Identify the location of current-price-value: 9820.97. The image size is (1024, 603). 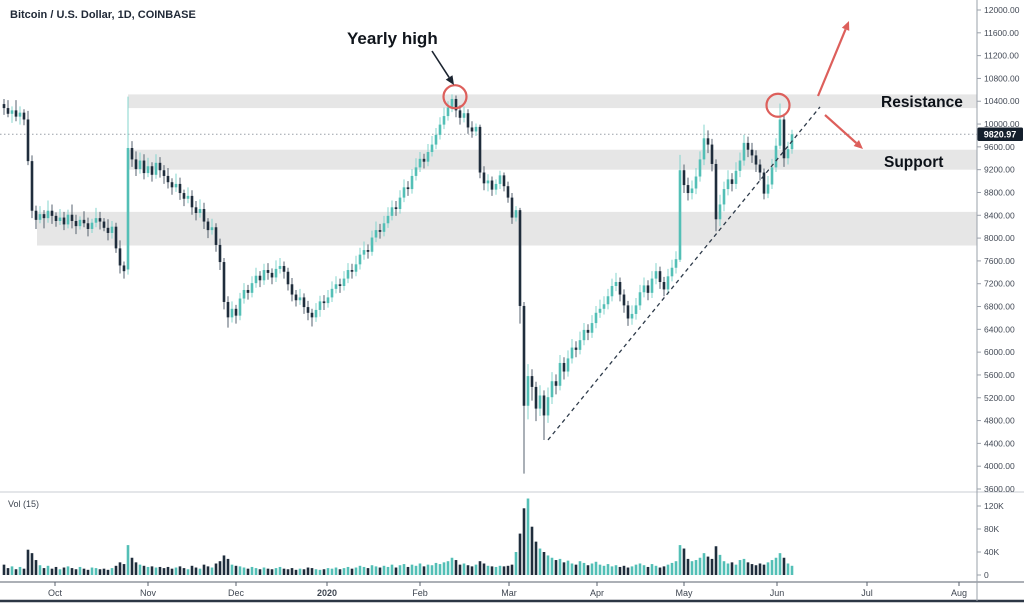
(1000, 135).